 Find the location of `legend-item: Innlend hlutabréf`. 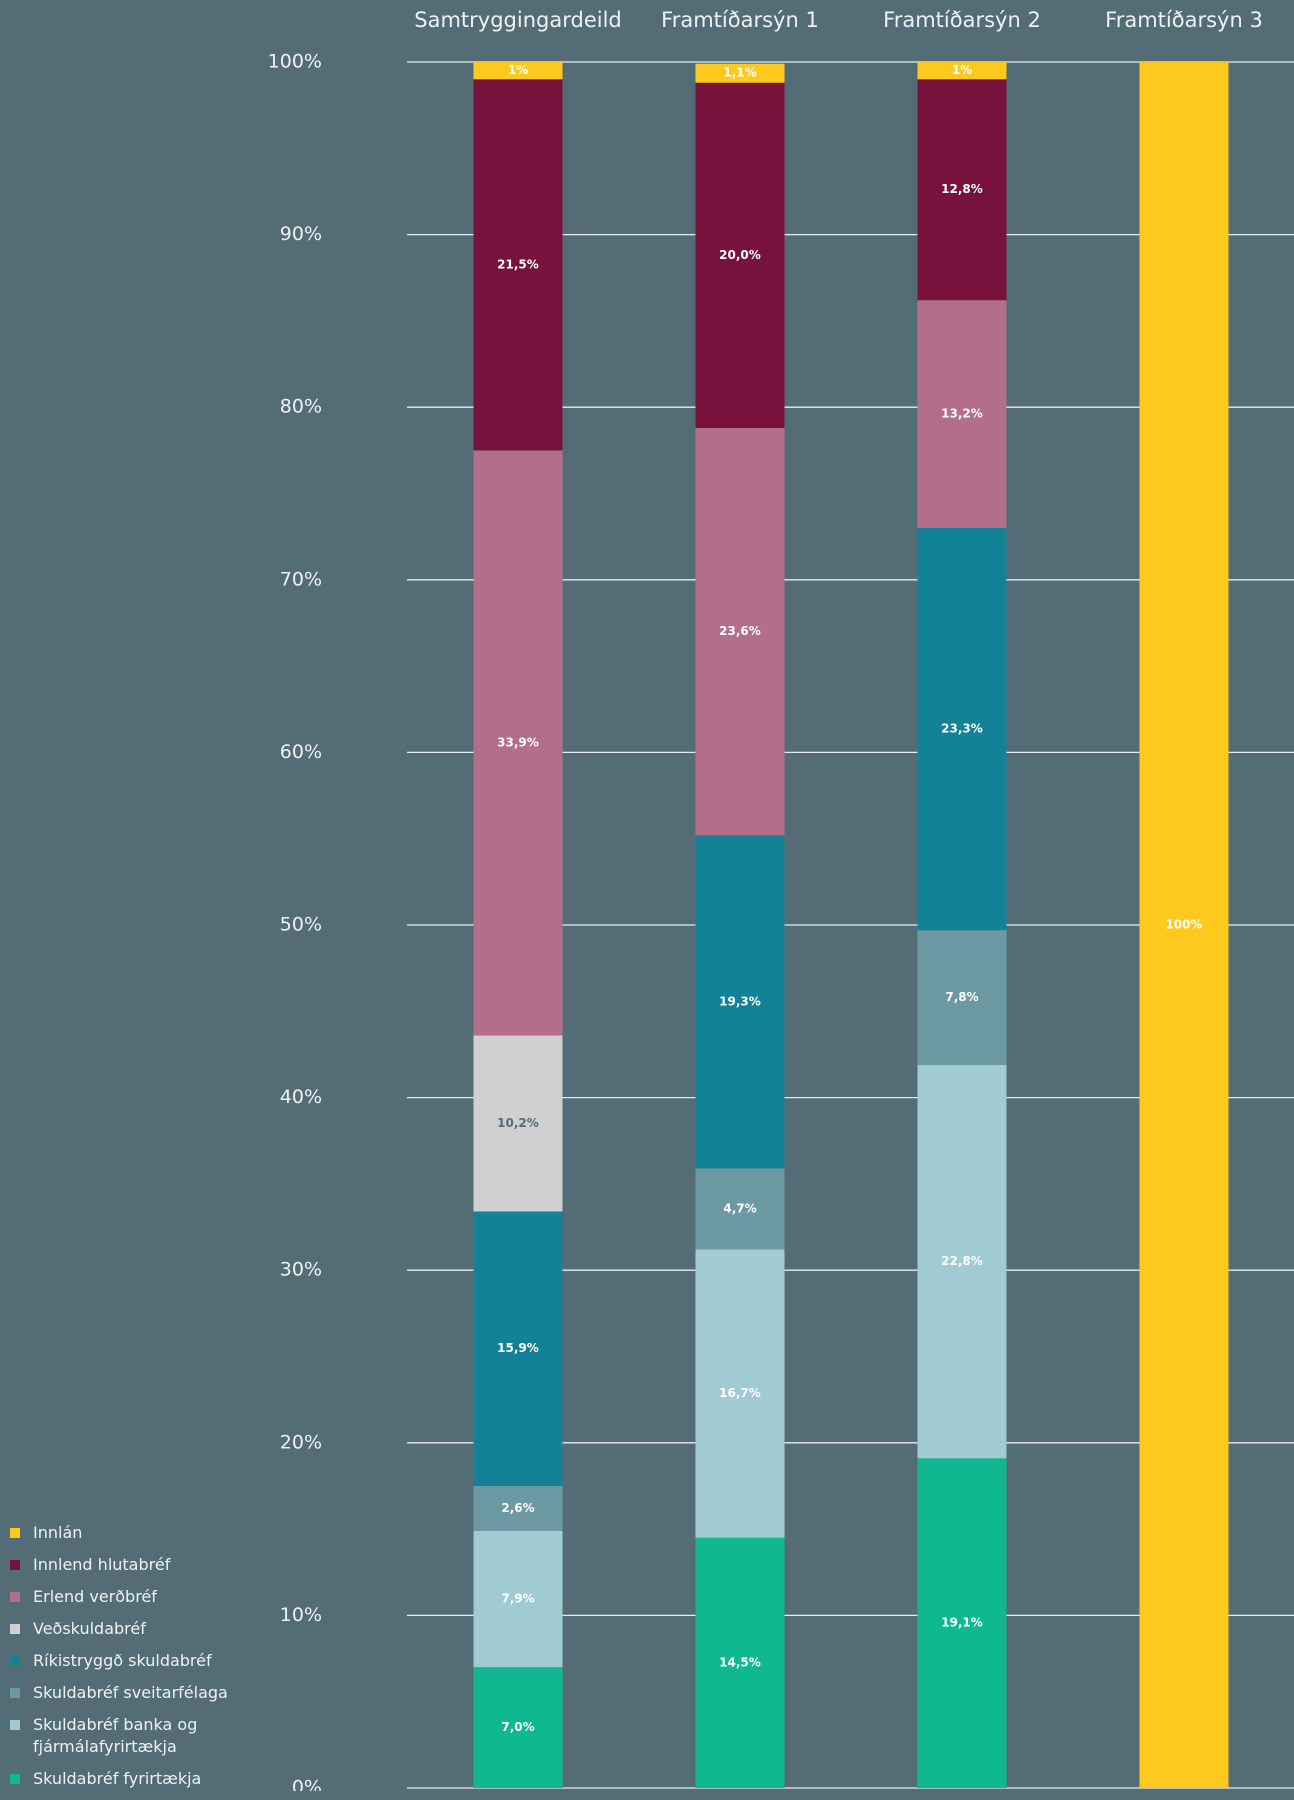

legend-item: Innlend hlutabréf is located at coordinates (130, 1565).